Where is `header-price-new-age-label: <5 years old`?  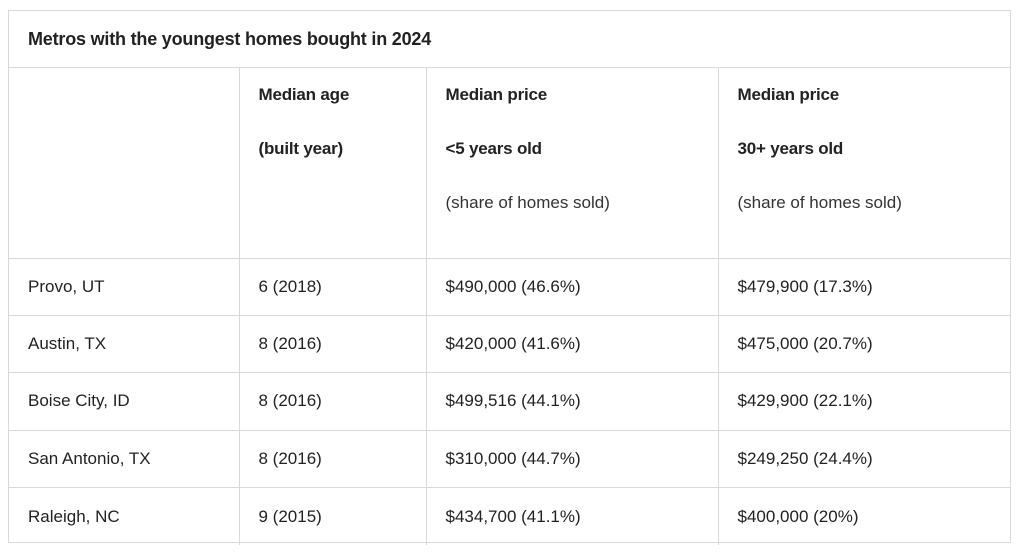
header-price-new-age-label: <5 years old is located at coordinates (494, 148).